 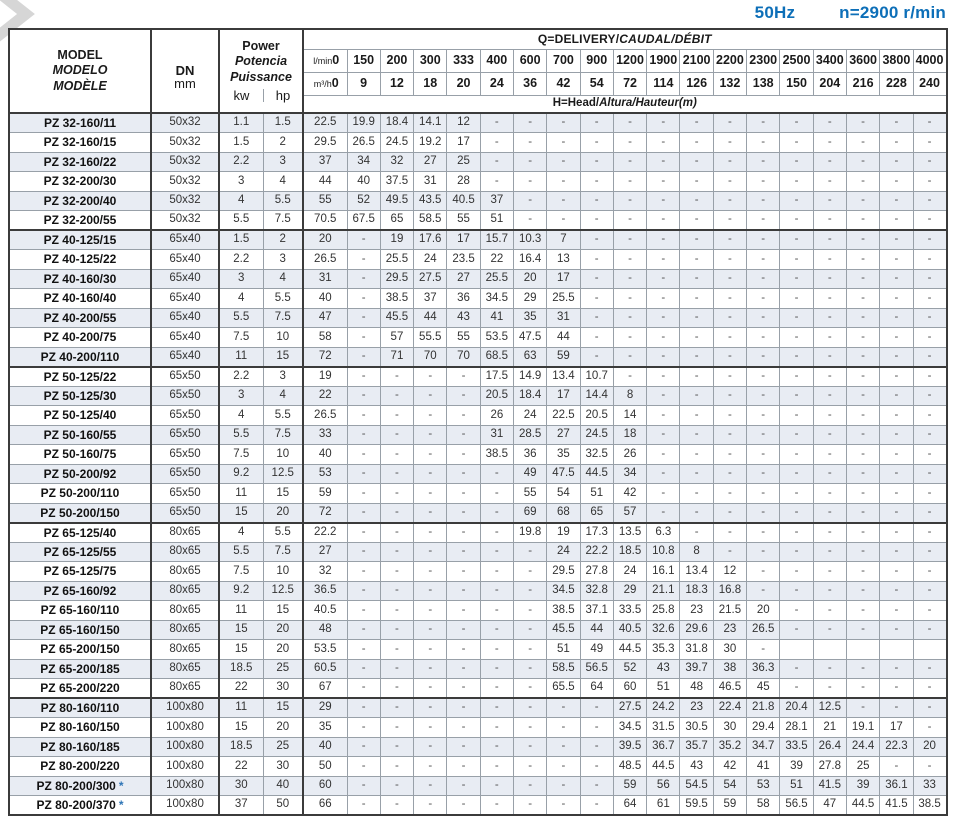 What do you see at coordinates (185, 142) in the screenshot?
I see `dn-cell: 50x32` at bounding box center [185, 142].